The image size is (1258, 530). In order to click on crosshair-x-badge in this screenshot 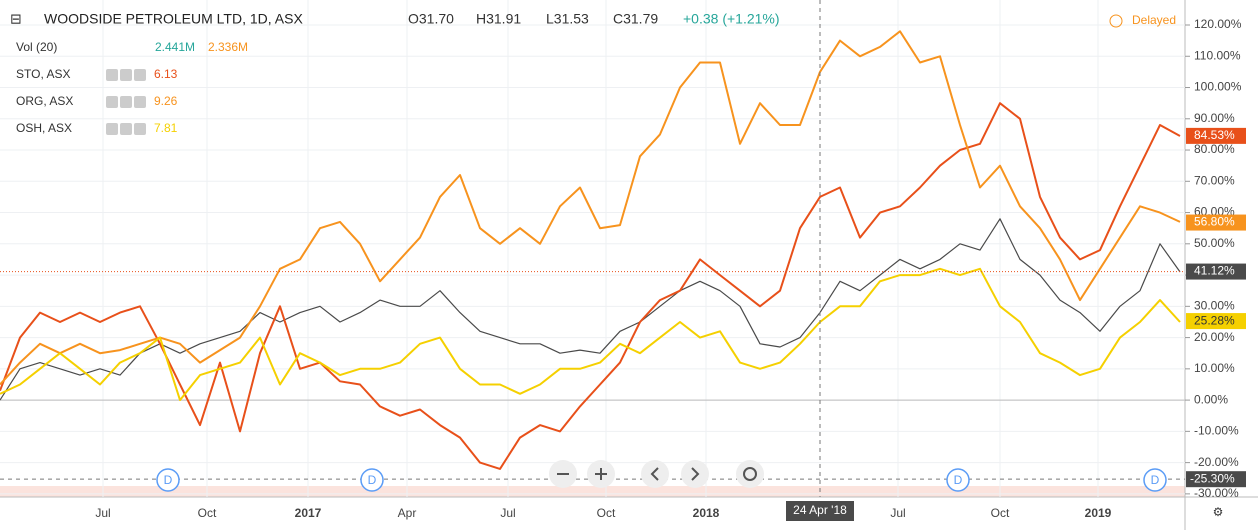, I will do `click(820, 511)`.